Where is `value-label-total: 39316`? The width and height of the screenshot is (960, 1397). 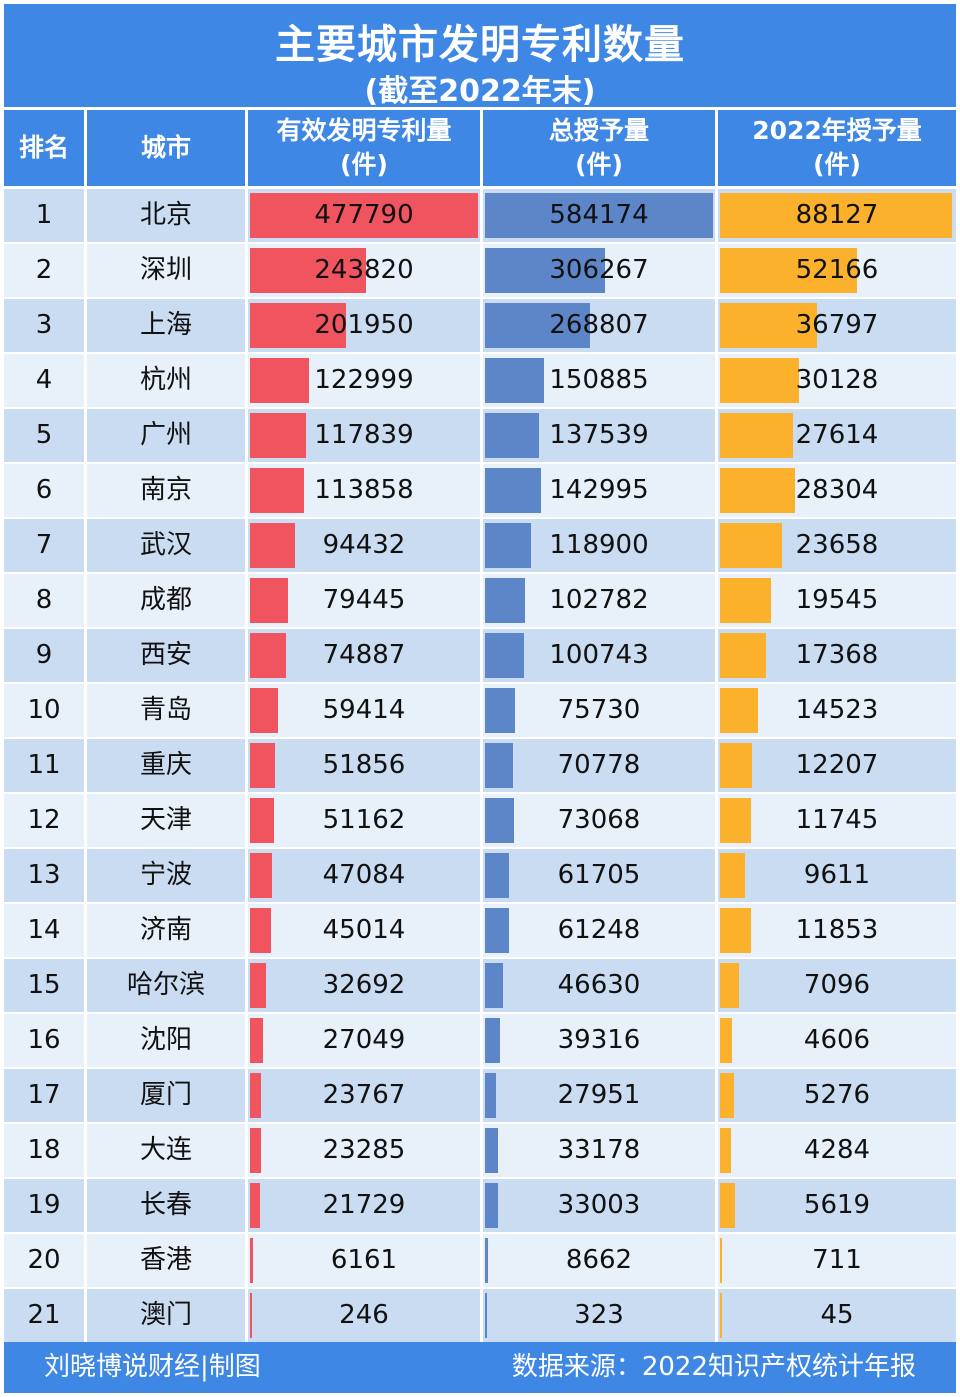
value-label-total: 39316 is located at coordinates (599, 1040).